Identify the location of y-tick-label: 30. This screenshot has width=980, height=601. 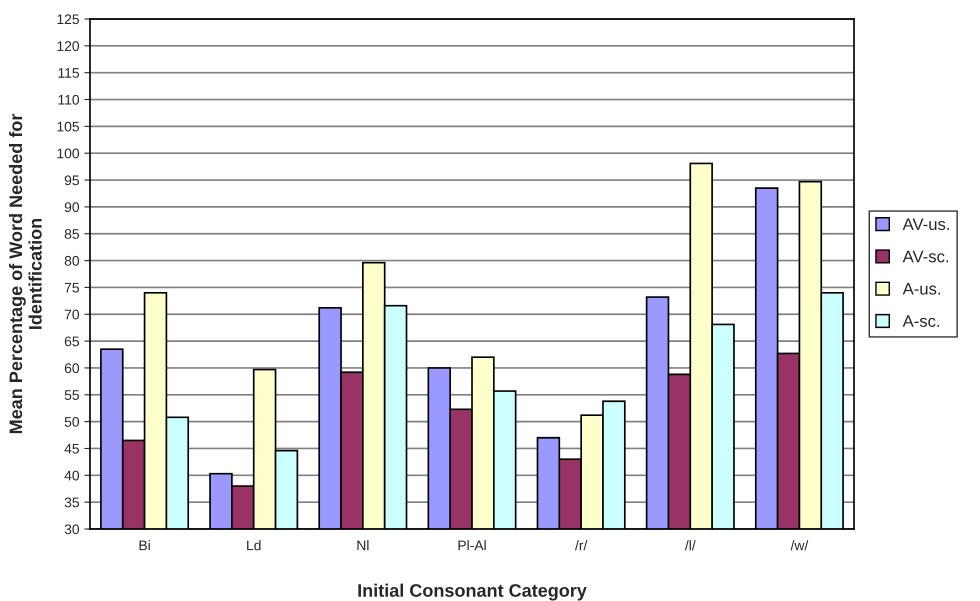
(72, 529).